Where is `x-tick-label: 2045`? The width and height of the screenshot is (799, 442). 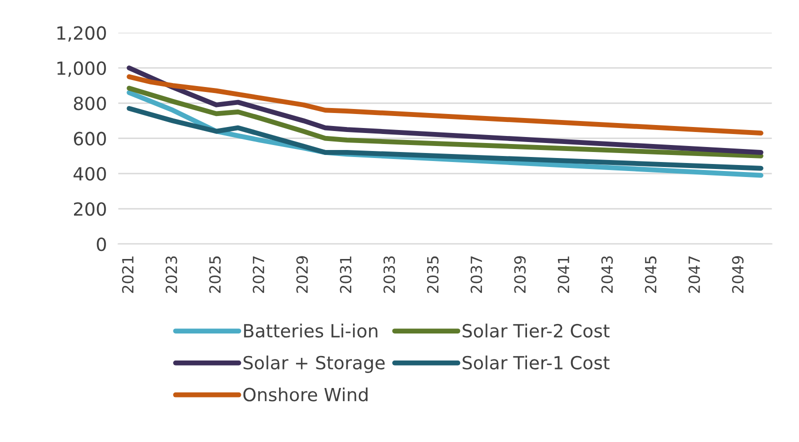
x-tick-label: 2045 is located at coordinates (650, 274).